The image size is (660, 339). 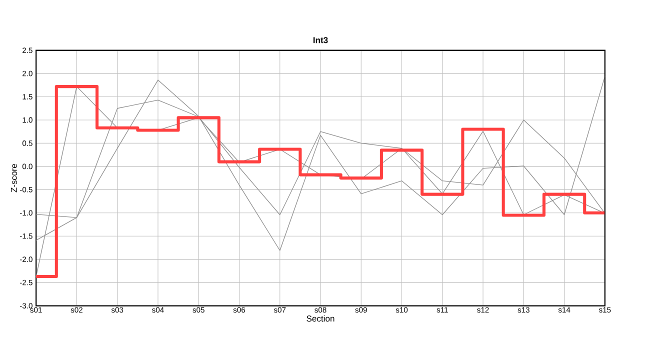 What do you see at coordinates (13, 178) in the screenshot?
I see `y-axis-title: Z-score` at bounding box center [13, 178].